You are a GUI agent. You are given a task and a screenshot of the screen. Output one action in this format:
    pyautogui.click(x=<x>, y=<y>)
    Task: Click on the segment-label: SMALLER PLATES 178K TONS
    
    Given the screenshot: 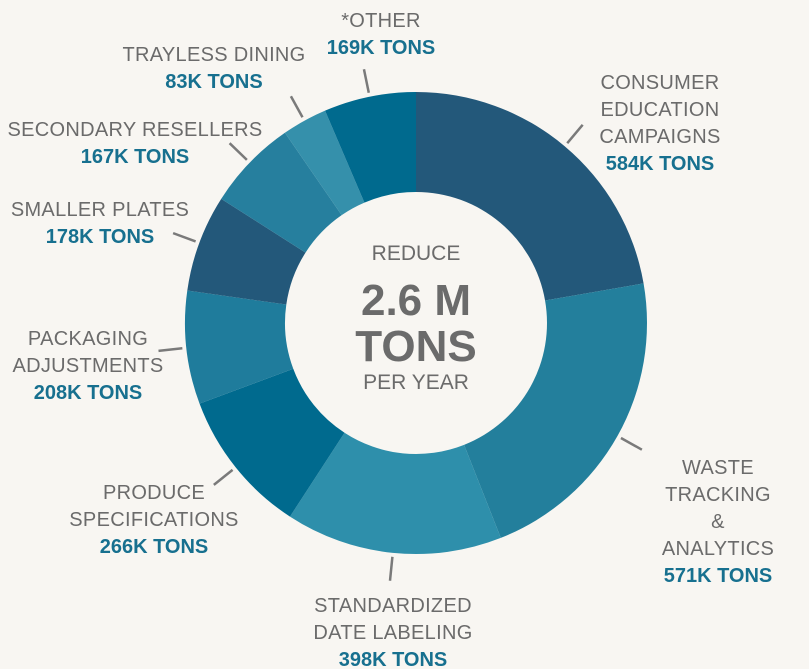 What is the action you would take?
    pyautogui.click(x=100, y=224)
    